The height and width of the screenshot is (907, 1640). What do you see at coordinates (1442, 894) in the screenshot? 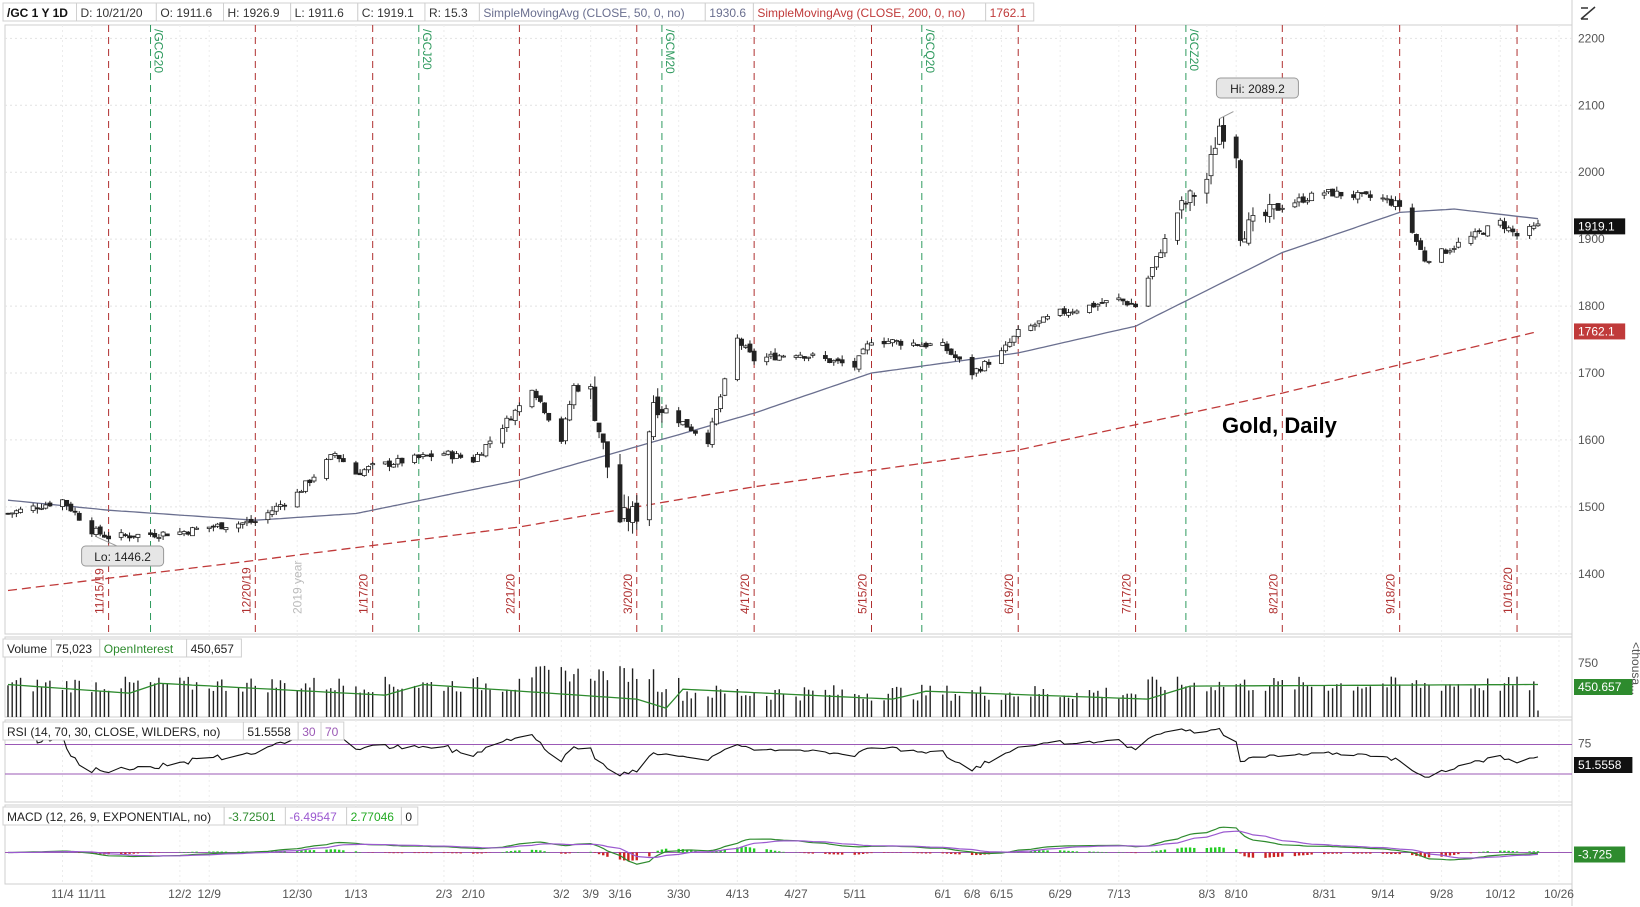
I see `date-tick-label: 9/28` at bounding box center [1442, 894].